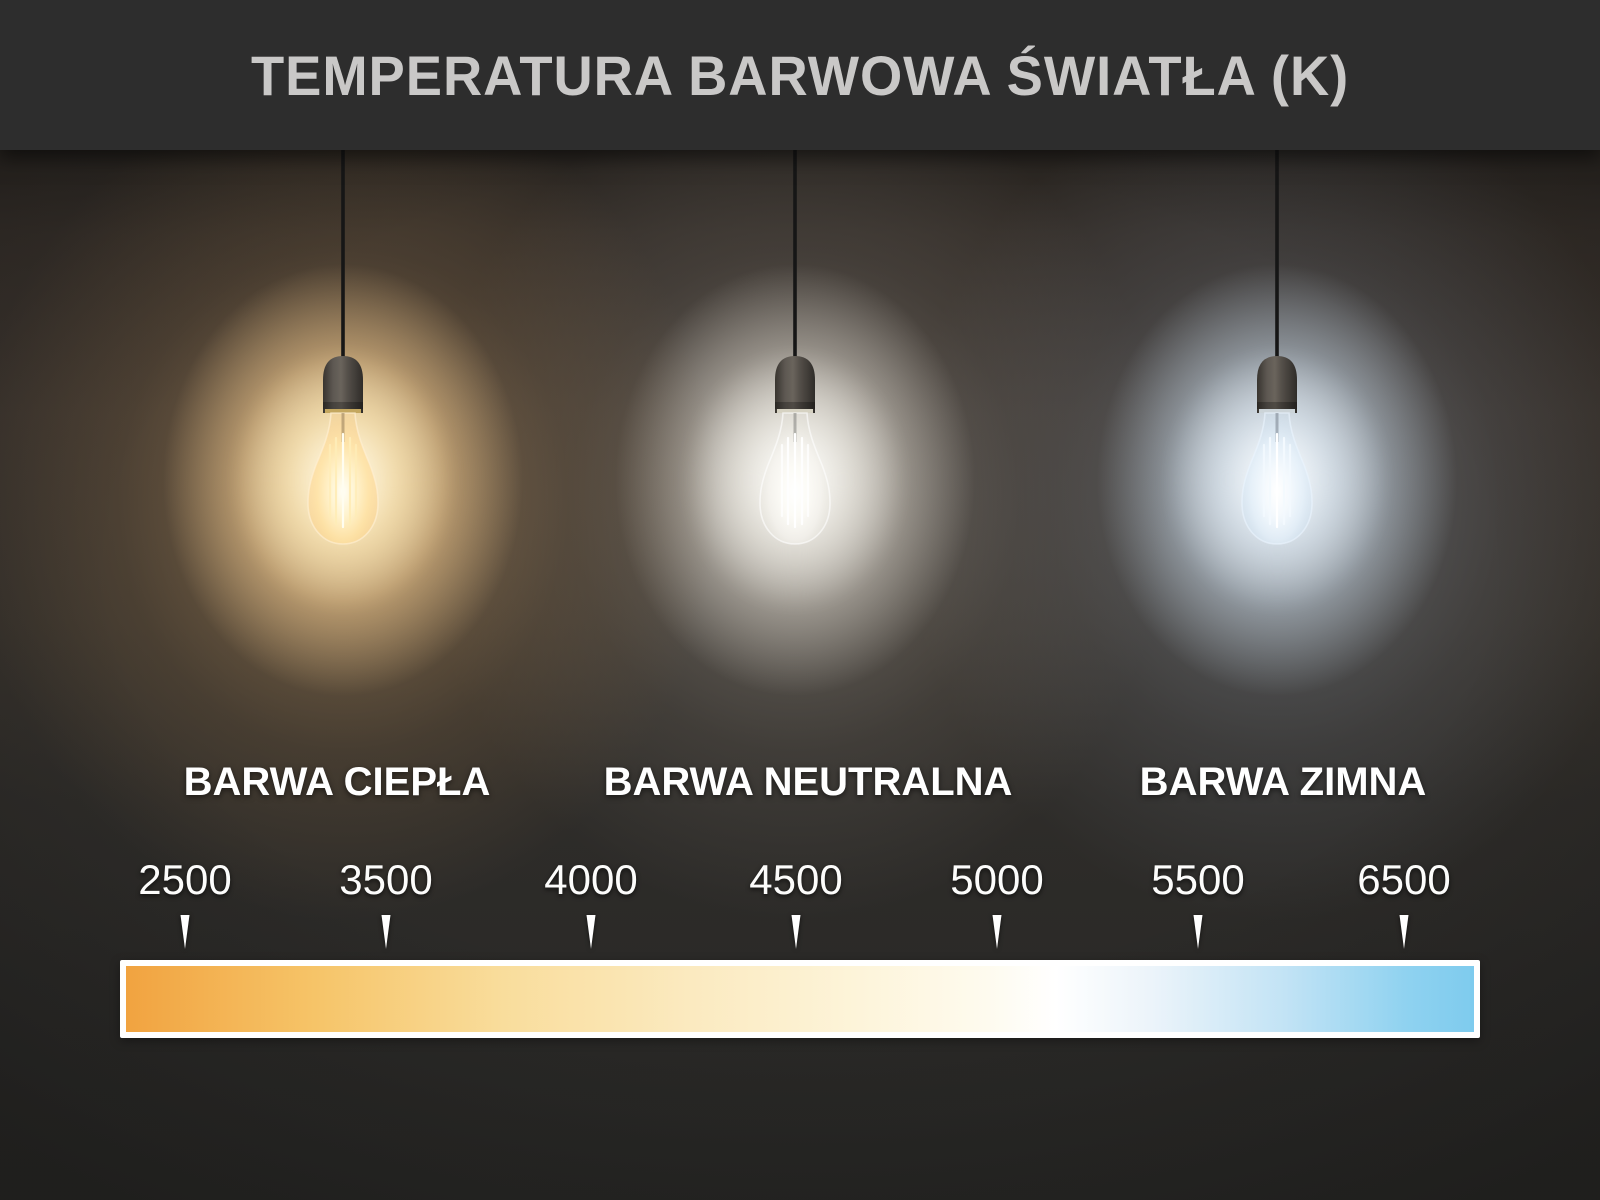 This screenshot has width=1600, height=1200. Describe the element at coordinates (337, 782) in the screenshot. I see `zone-label-warm: BARWA CIEPŁA` at that location.